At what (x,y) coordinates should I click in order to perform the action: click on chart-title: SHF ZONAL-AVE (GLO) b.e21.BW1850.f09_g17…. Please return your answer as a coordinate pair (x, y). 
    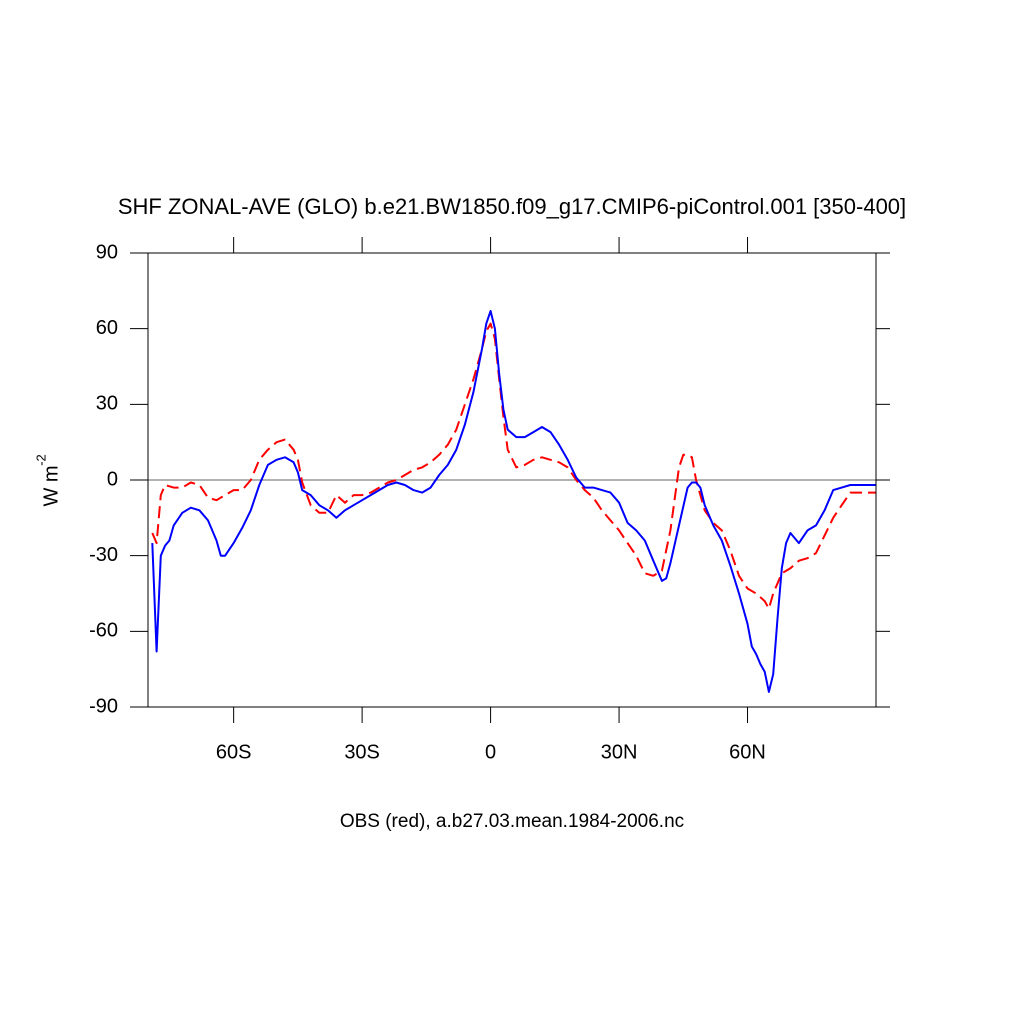
    Looking at the image, I should click on (512, 206).